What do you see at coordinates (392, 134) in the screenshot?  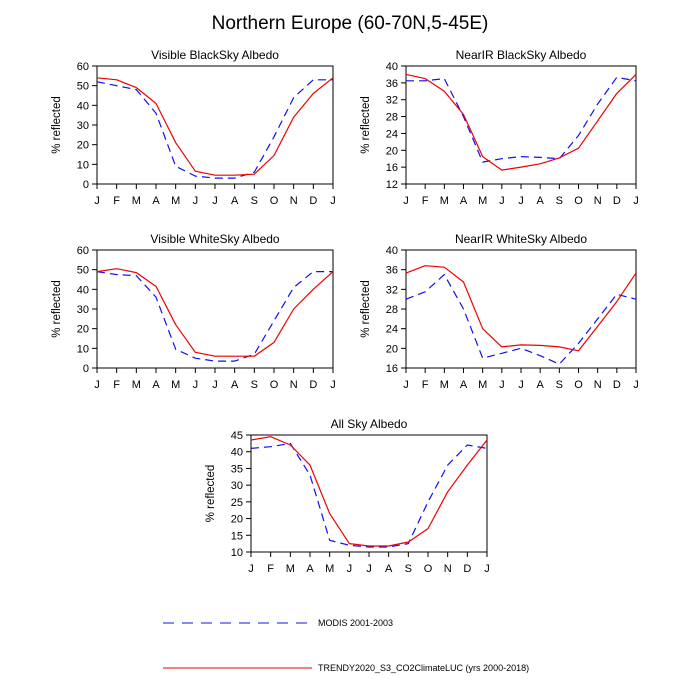 I see `y-tick-label: 24` at bounding box center [392, 134].